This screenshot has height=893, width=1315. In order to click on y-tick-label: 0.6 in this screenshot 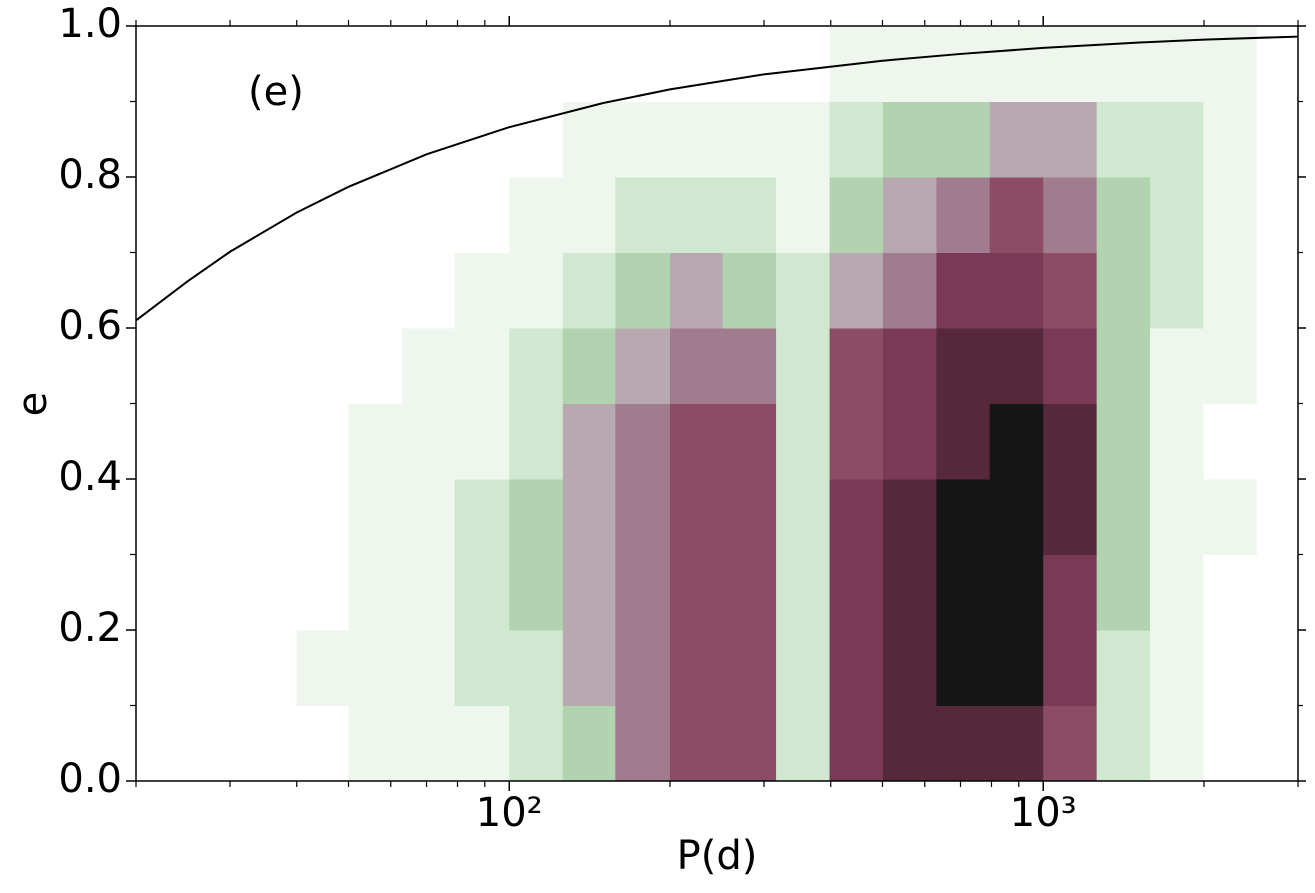, I will do `click(90, 326)`.